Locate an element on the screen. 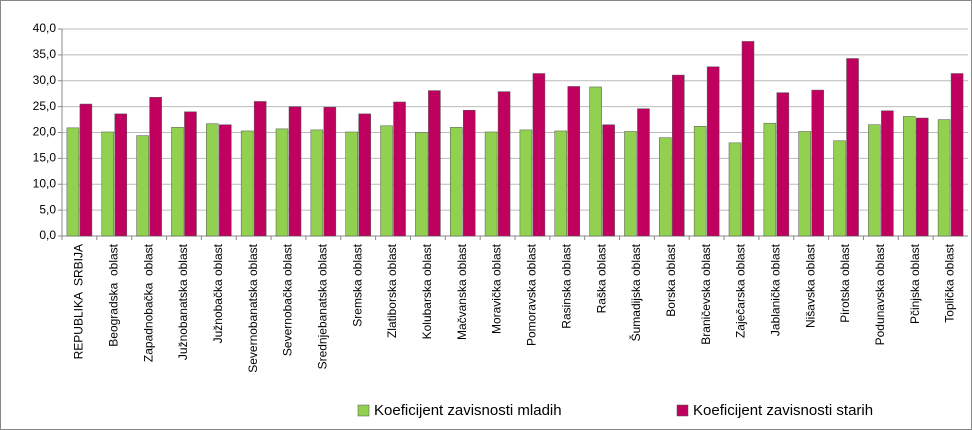  x-tick-label: Pirotska oblast is located at coordinates (845, 282).